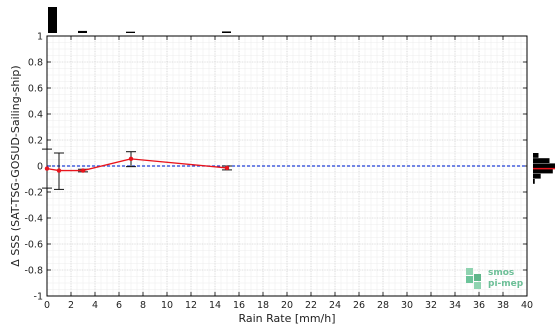  Describe the element at coordinates (335, 305) in the screenshot. I see `x-tick-label: 24` at that location.